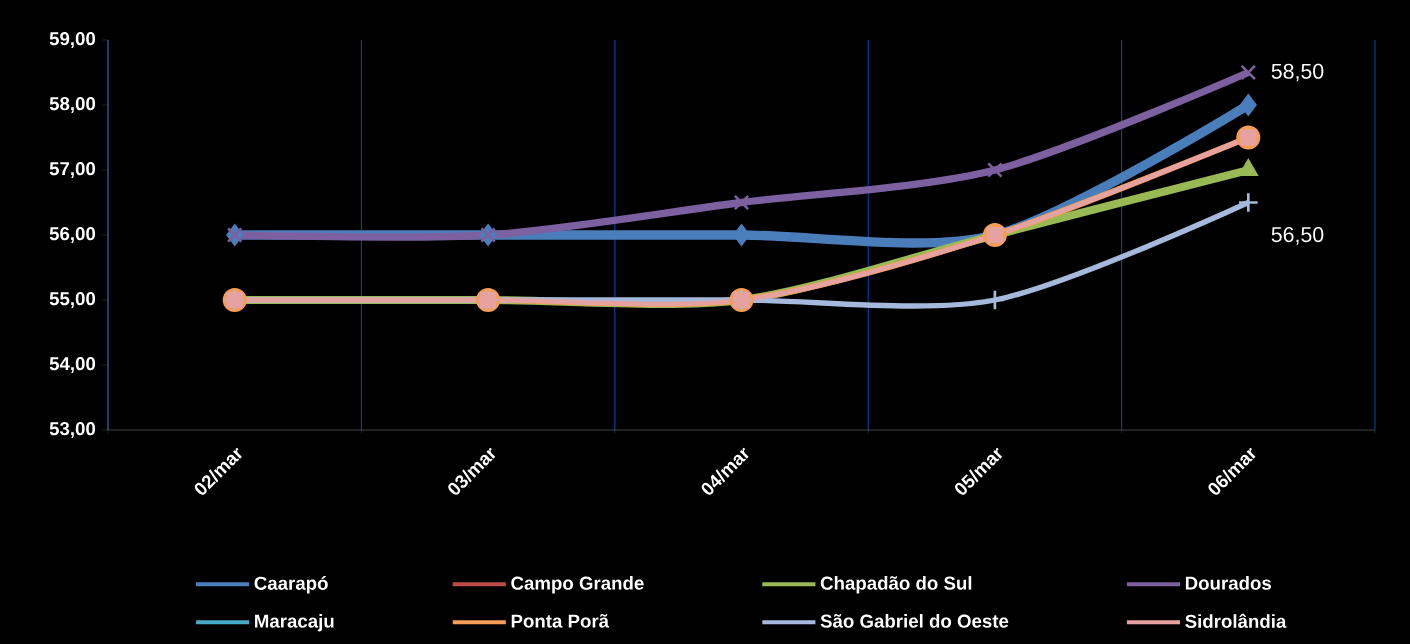 The width and height of the screenshot is (1410, 644). Describe the element at coordinates (294, 623) in the screenshot. I see `legend-label: Maracaju` at that location.